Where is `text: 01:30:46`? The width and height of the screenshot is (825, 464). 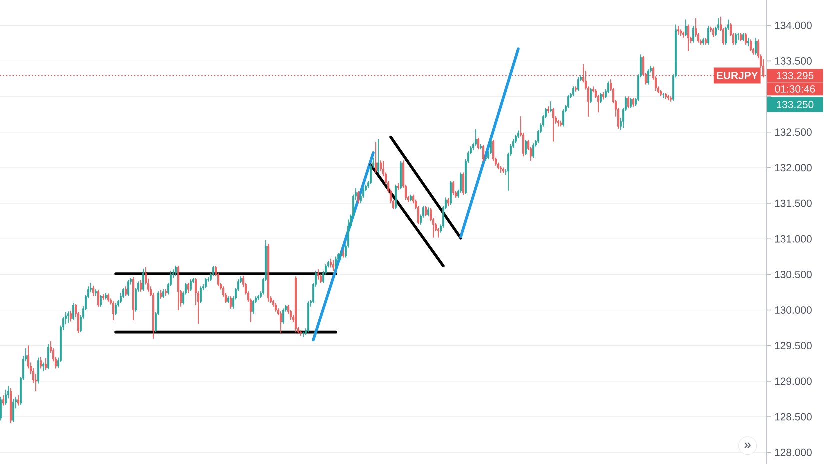
text: 01:30:46 is located at coordinates (795, 89).